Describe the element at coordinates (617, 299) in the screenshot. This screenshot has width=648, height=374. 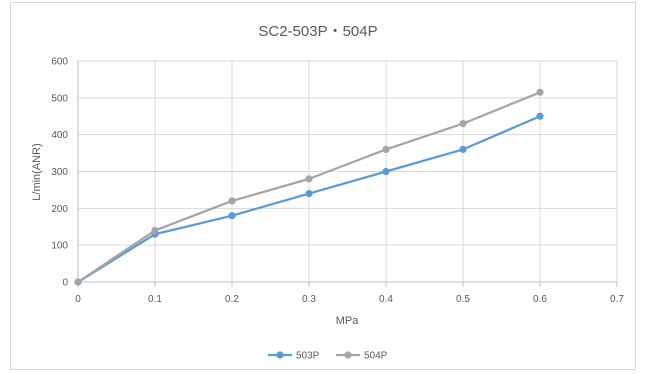
I see `x-tick-label: 0.7` at that location.